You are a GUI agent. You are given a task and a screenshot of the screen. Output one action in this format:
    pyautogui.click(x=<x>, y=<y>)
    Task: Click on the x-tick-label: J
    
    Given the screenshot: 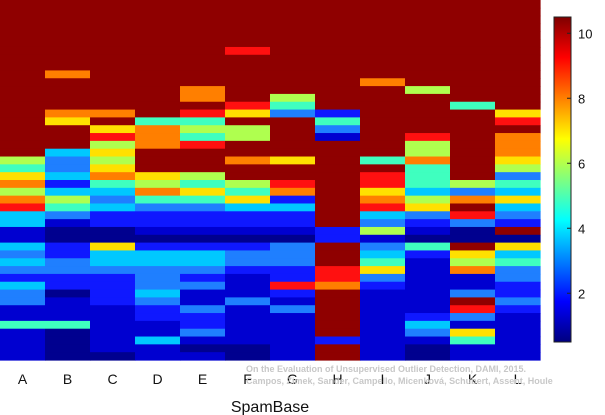 What is the action you would take?
    pyautogui.click(x=427, y=379)
    